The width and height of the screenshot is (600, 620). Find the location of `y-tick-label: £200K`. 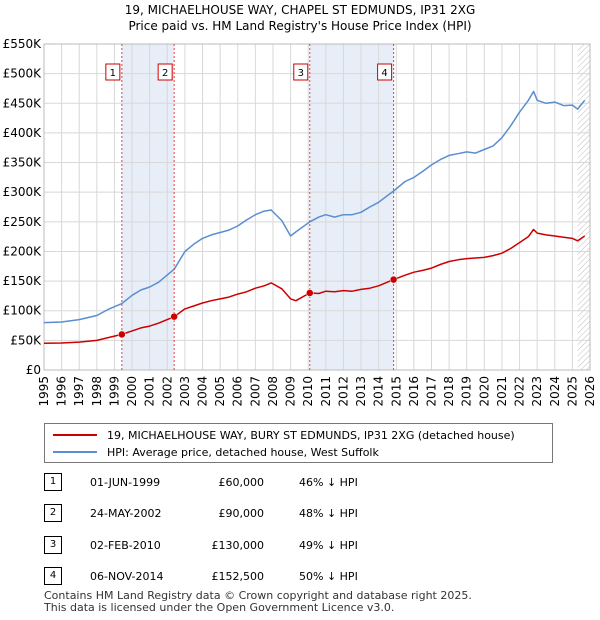

y-tick-label: £200K is located at coordinates (23, 251).